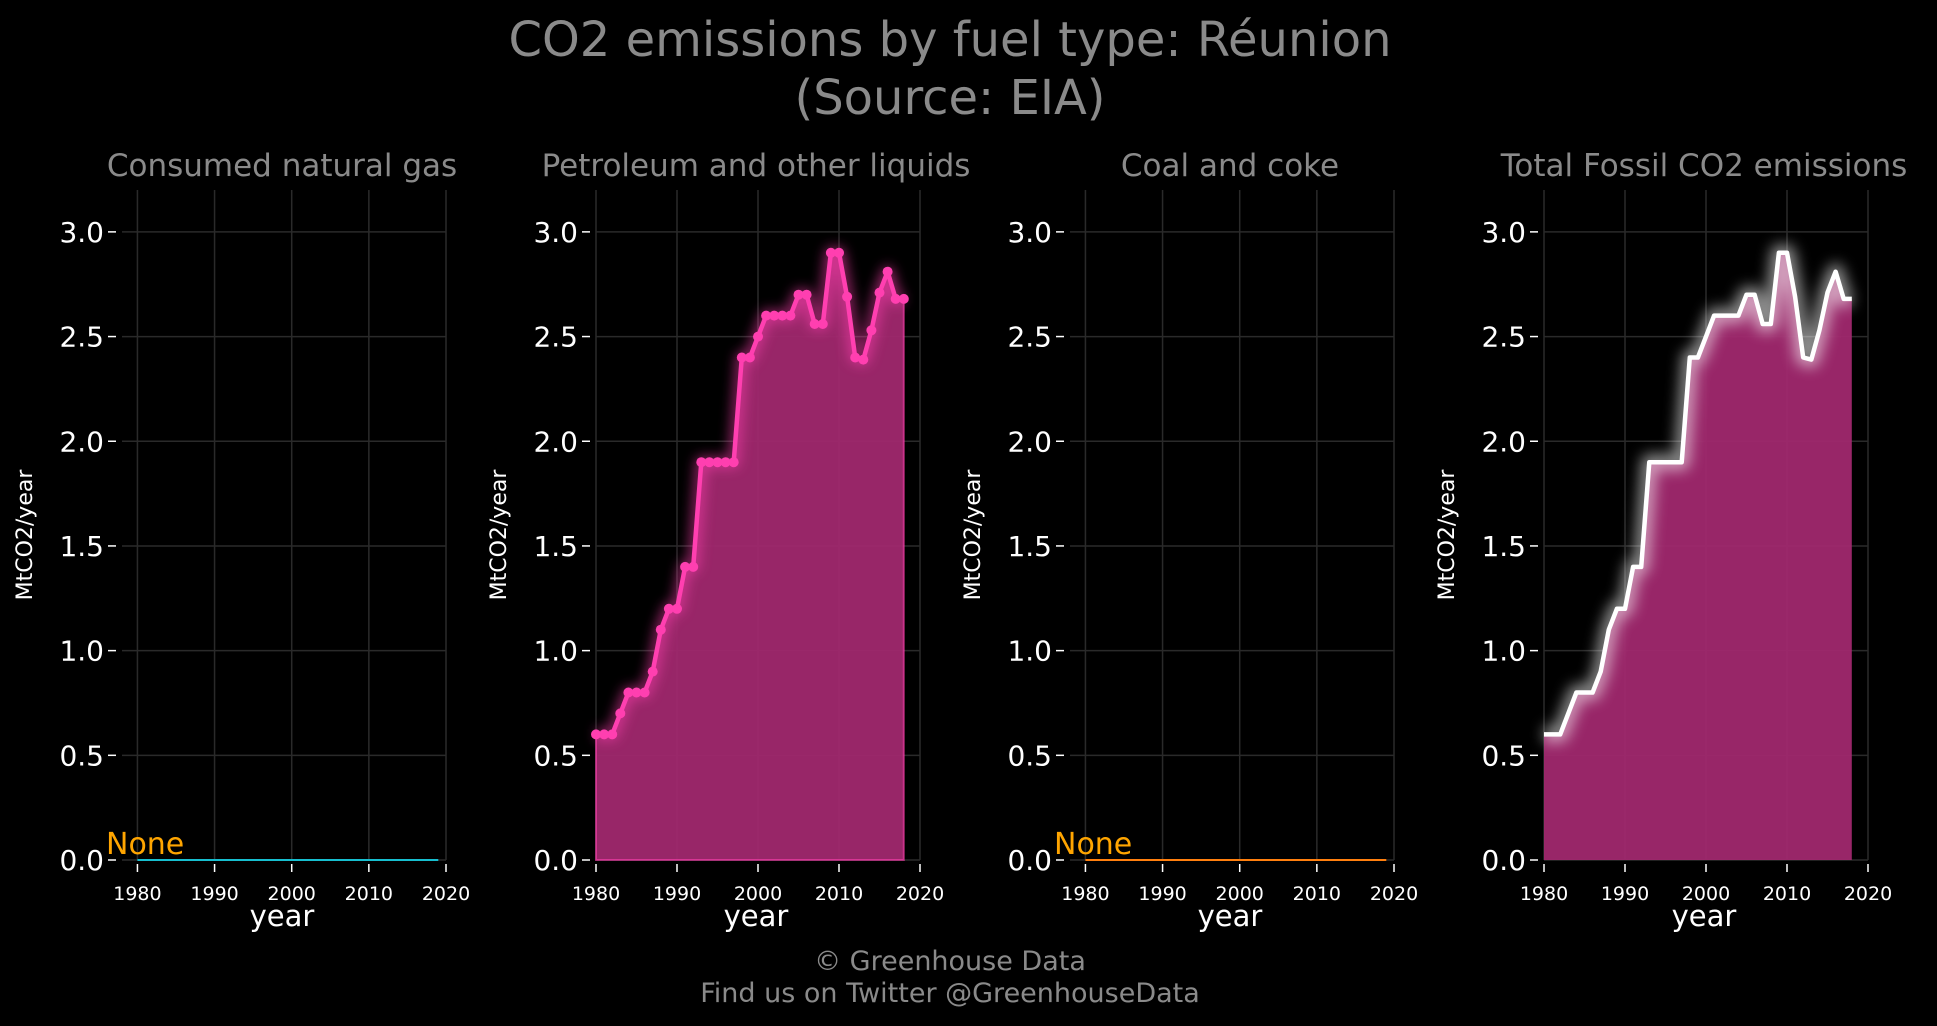 The height and width of the screenshot is (1026, 1937). What do you see at coordinates (1230, 166) in the screenshot?
I see `panel-title: Coal and coke` at bounding box center [1230, 166].